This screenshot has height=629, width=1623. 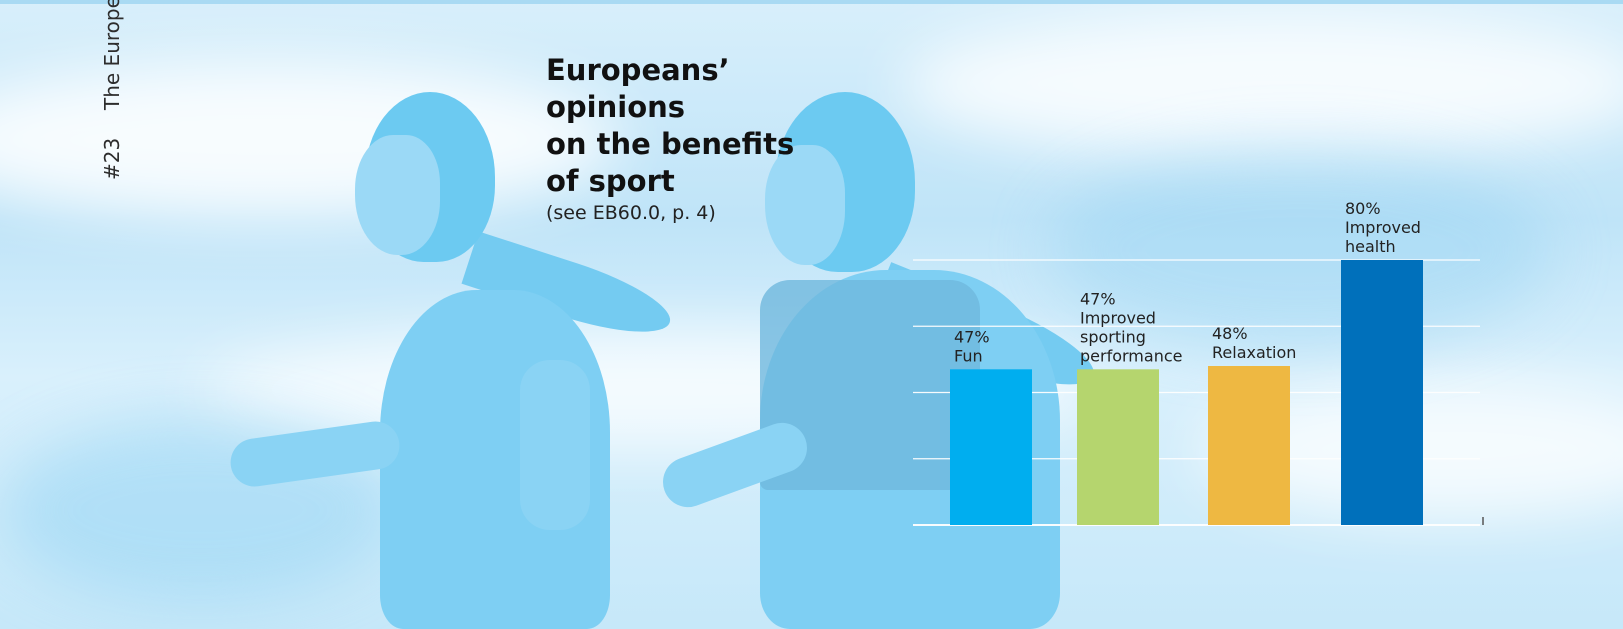 I want to click on chart-title-line: on the benefits, so click(x=670, y=144).